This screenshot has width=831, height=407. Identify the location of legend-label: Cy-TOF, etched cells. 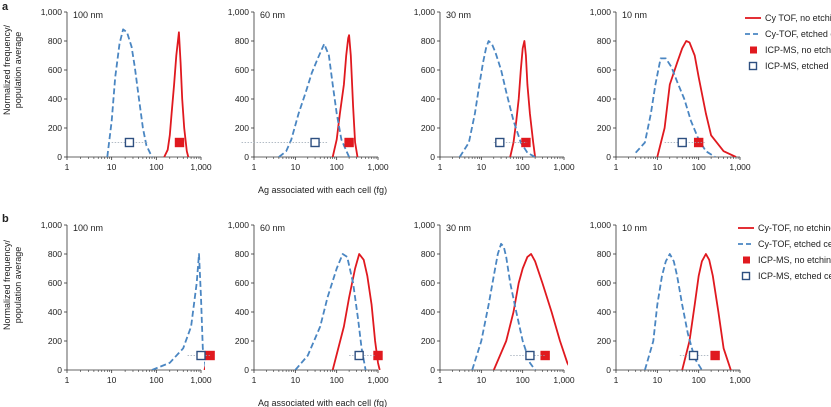
(794, 244).